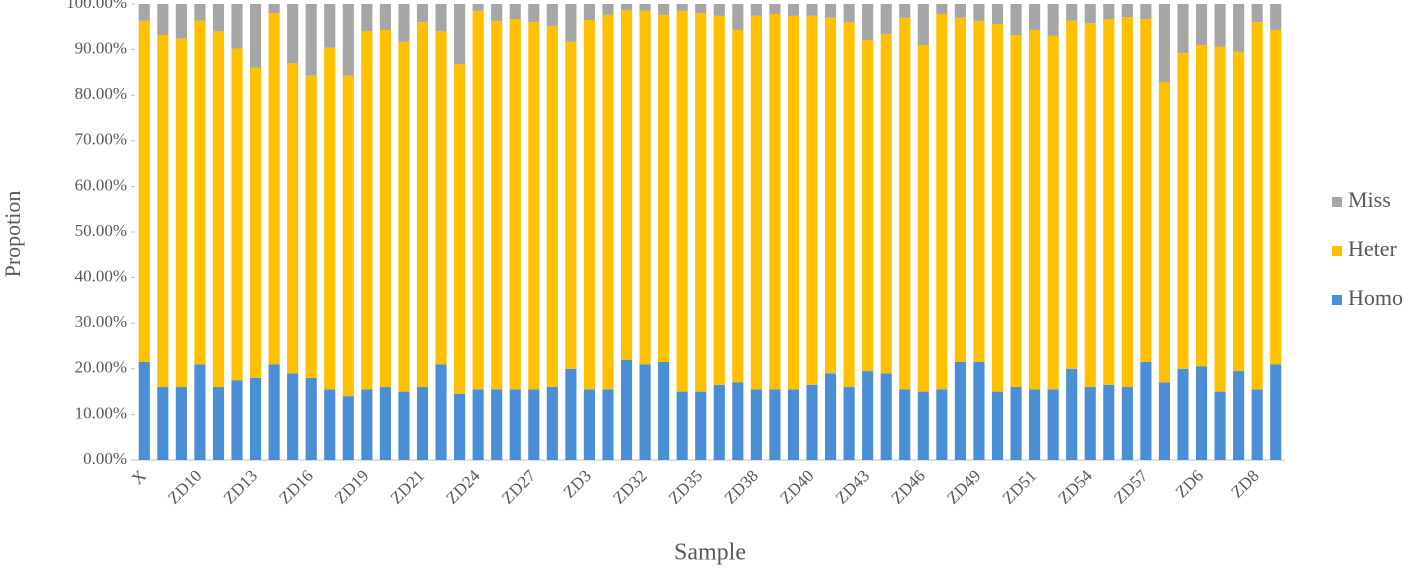 This screenshot has width=1417, height=570. I want to click on x-tick-label: ZD38, so click(740, 486).